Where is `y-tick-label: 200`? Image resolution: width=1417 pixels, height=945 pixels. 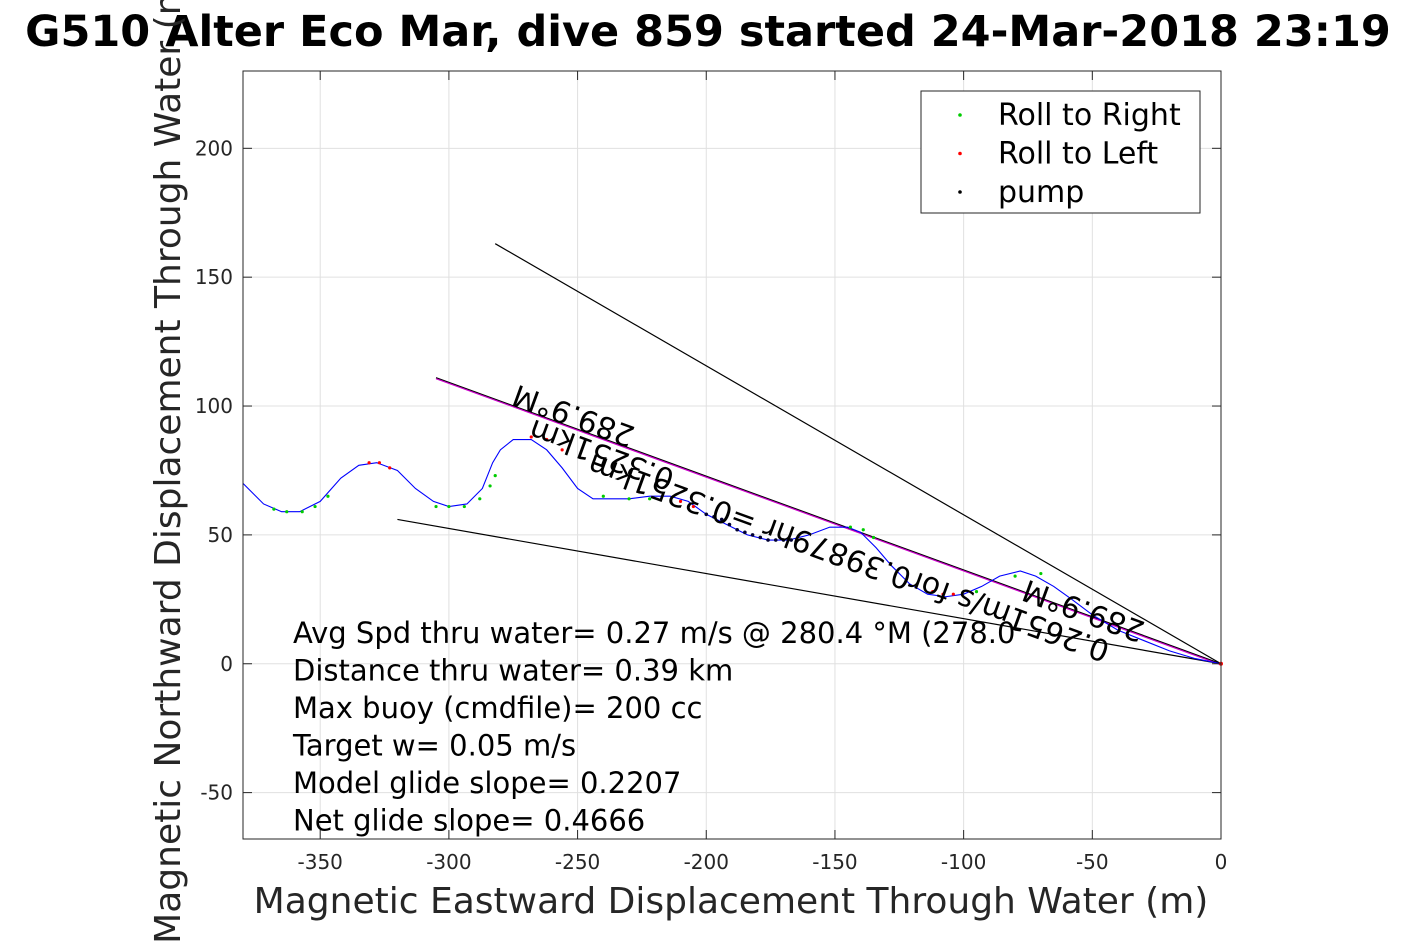 y-tick-label: 200 is located at coordinates (214, 148).